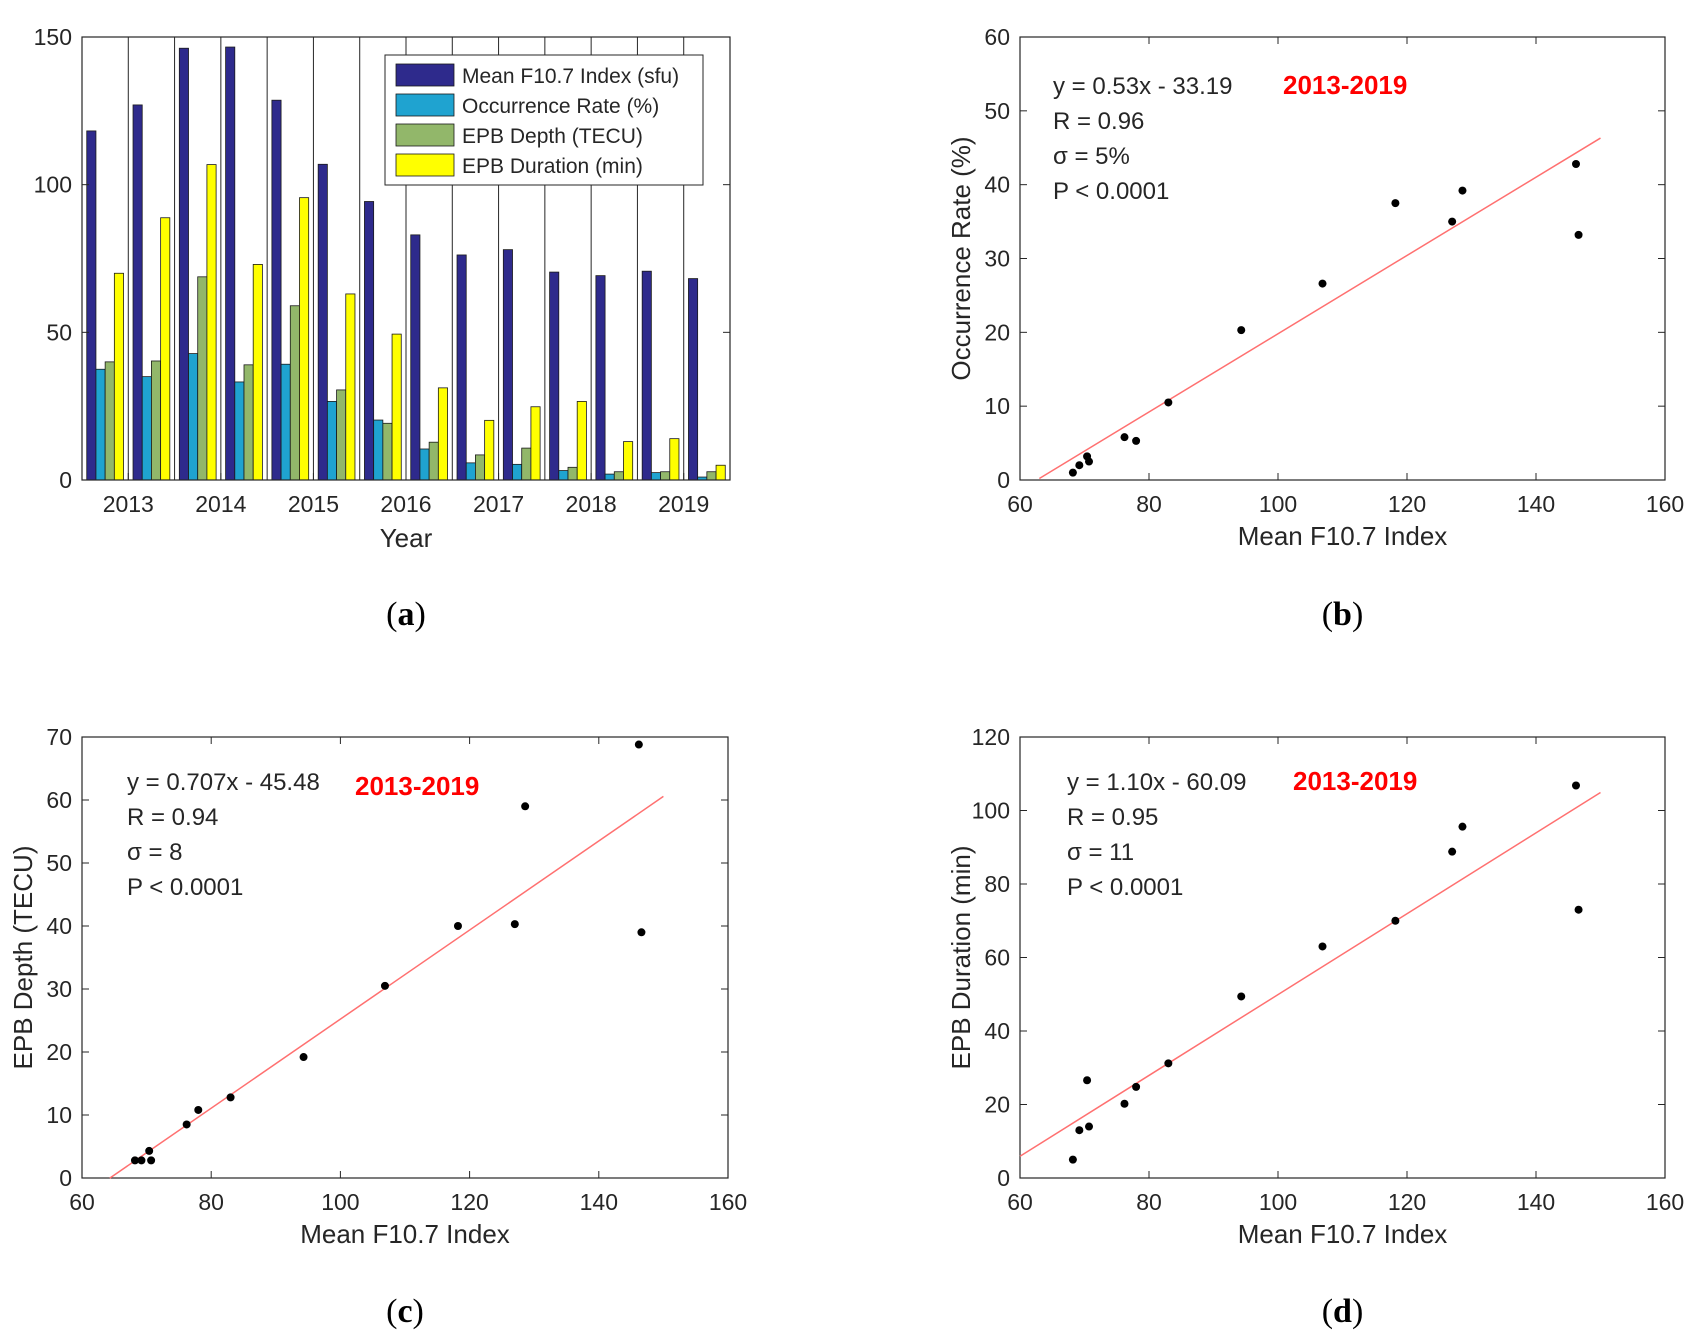 The width and height of the screenshot is (1703, 1335). I want to click on panel-letter: a, so click(406, 614).